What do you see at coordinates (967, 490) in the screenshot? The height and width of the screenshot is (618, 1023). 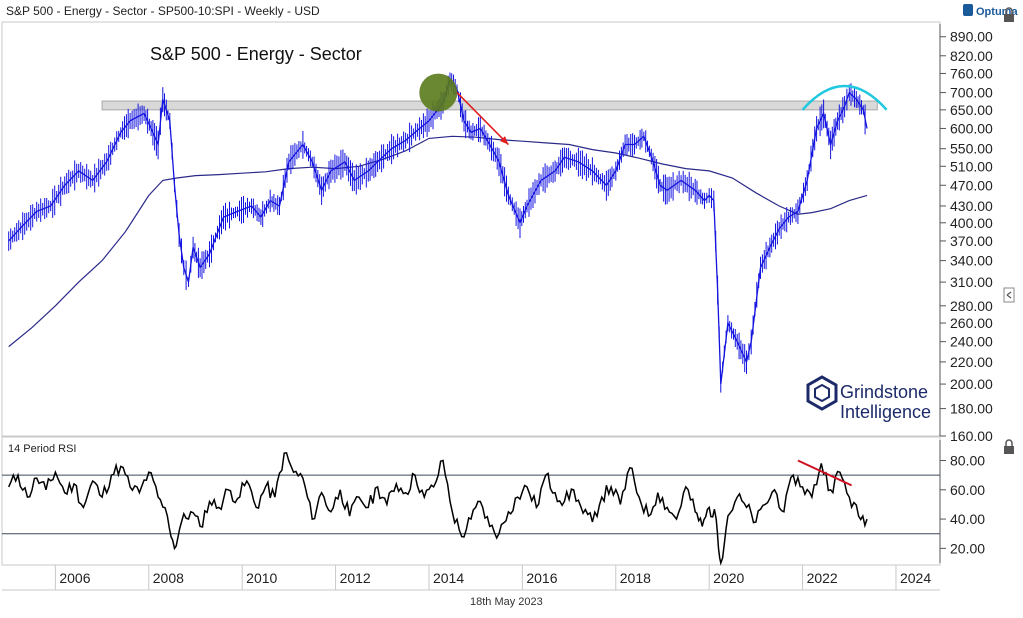 I see `rsi-tick-label: 60.00` at bounding box center [967, 490].